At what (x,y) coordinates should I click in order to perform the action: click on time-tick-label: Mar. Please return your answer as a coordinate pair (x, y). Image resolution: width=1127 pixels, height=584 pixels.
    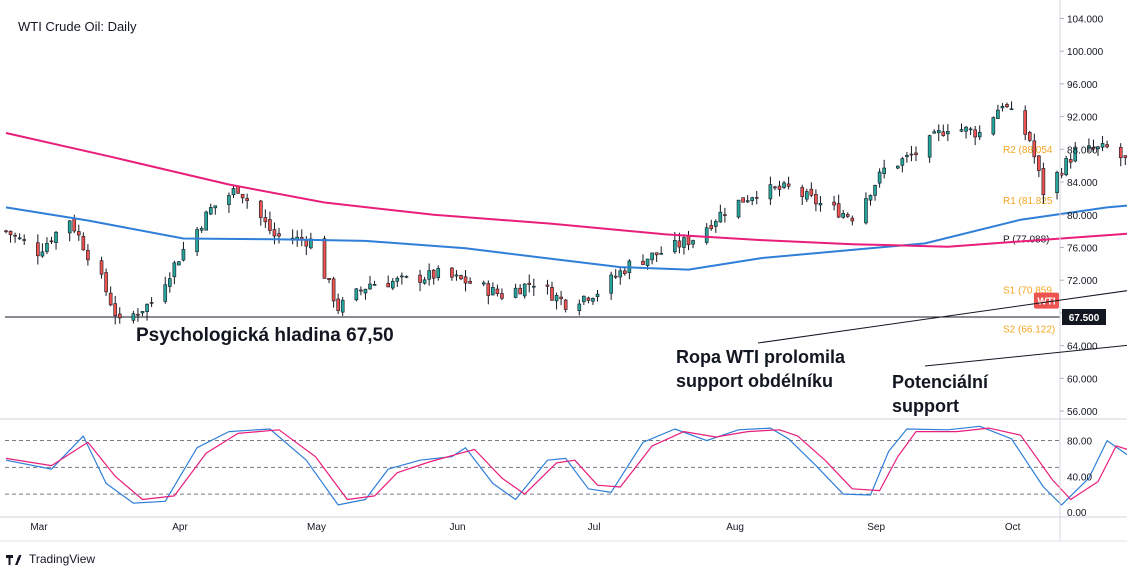
    Looking at the image, I should click on (39, 527).